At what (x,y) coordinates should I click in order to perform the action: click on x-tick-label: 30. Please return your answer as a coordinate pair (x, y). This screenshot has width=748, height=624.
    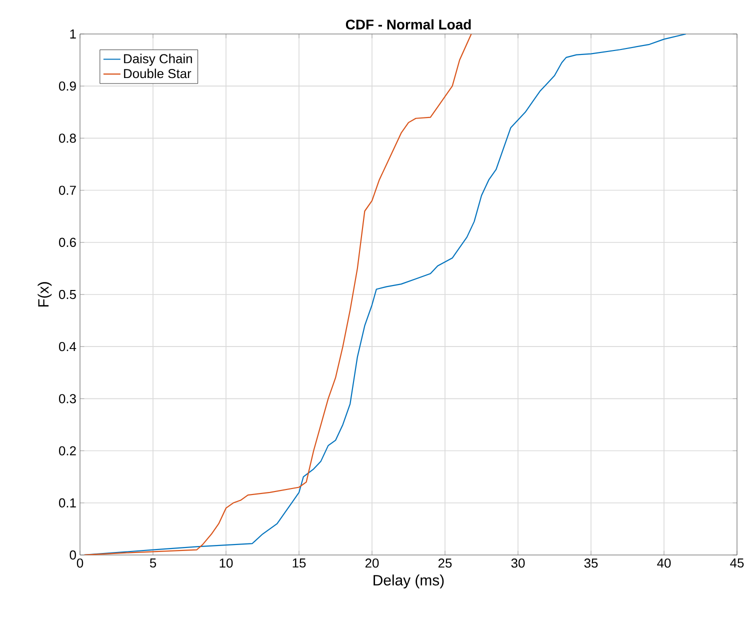
    Looking at the image, I should click on (518, 563).